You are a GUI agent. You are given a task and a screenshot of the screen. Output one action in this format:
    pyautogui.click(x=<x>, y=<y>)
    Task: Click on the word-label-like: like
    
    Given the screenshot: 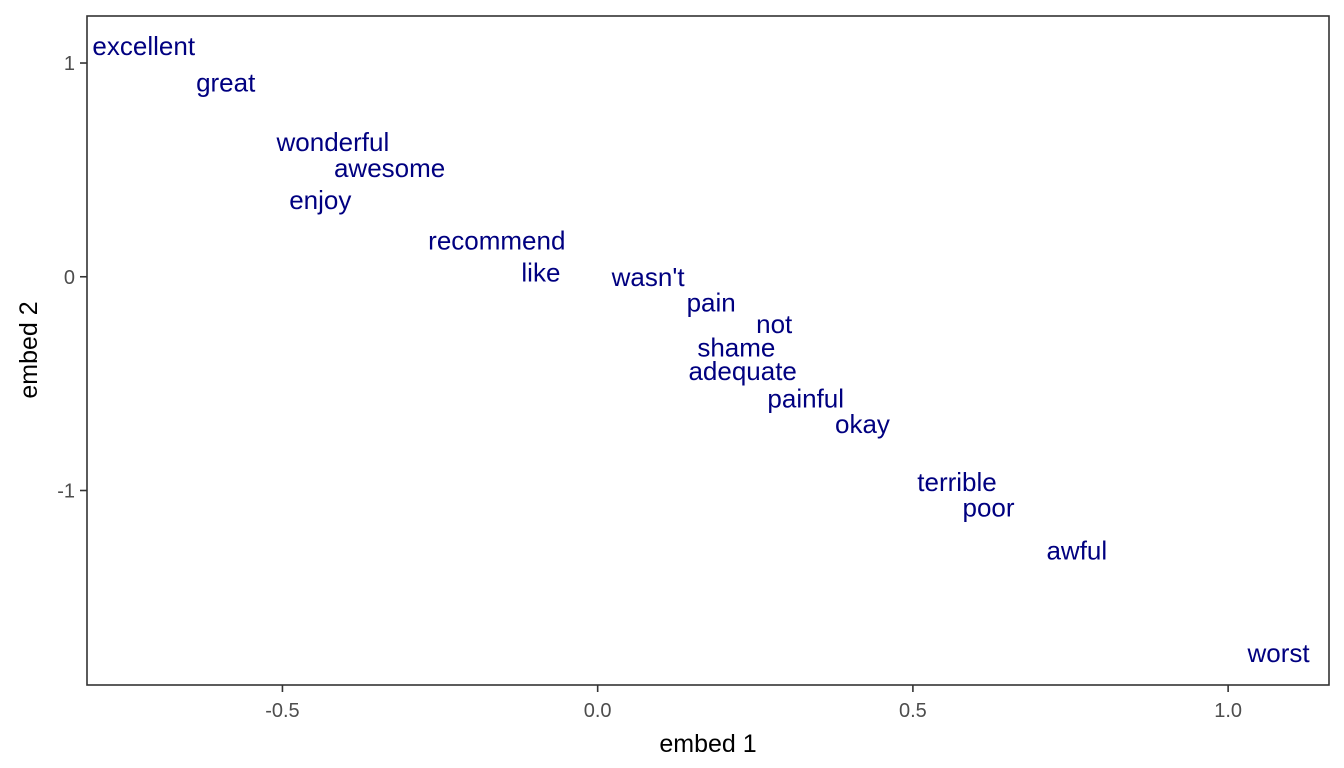 What is the action you would take?
    pyautogui.click(x=540, y=272)
    